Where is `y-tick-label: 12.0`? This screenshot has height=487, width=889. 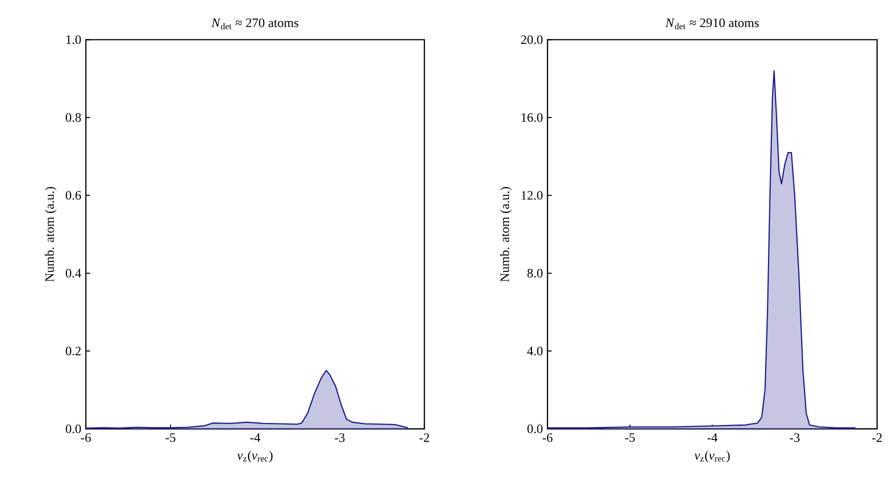
y-tick-label: 12.0 is located at coordinates (532, 195).